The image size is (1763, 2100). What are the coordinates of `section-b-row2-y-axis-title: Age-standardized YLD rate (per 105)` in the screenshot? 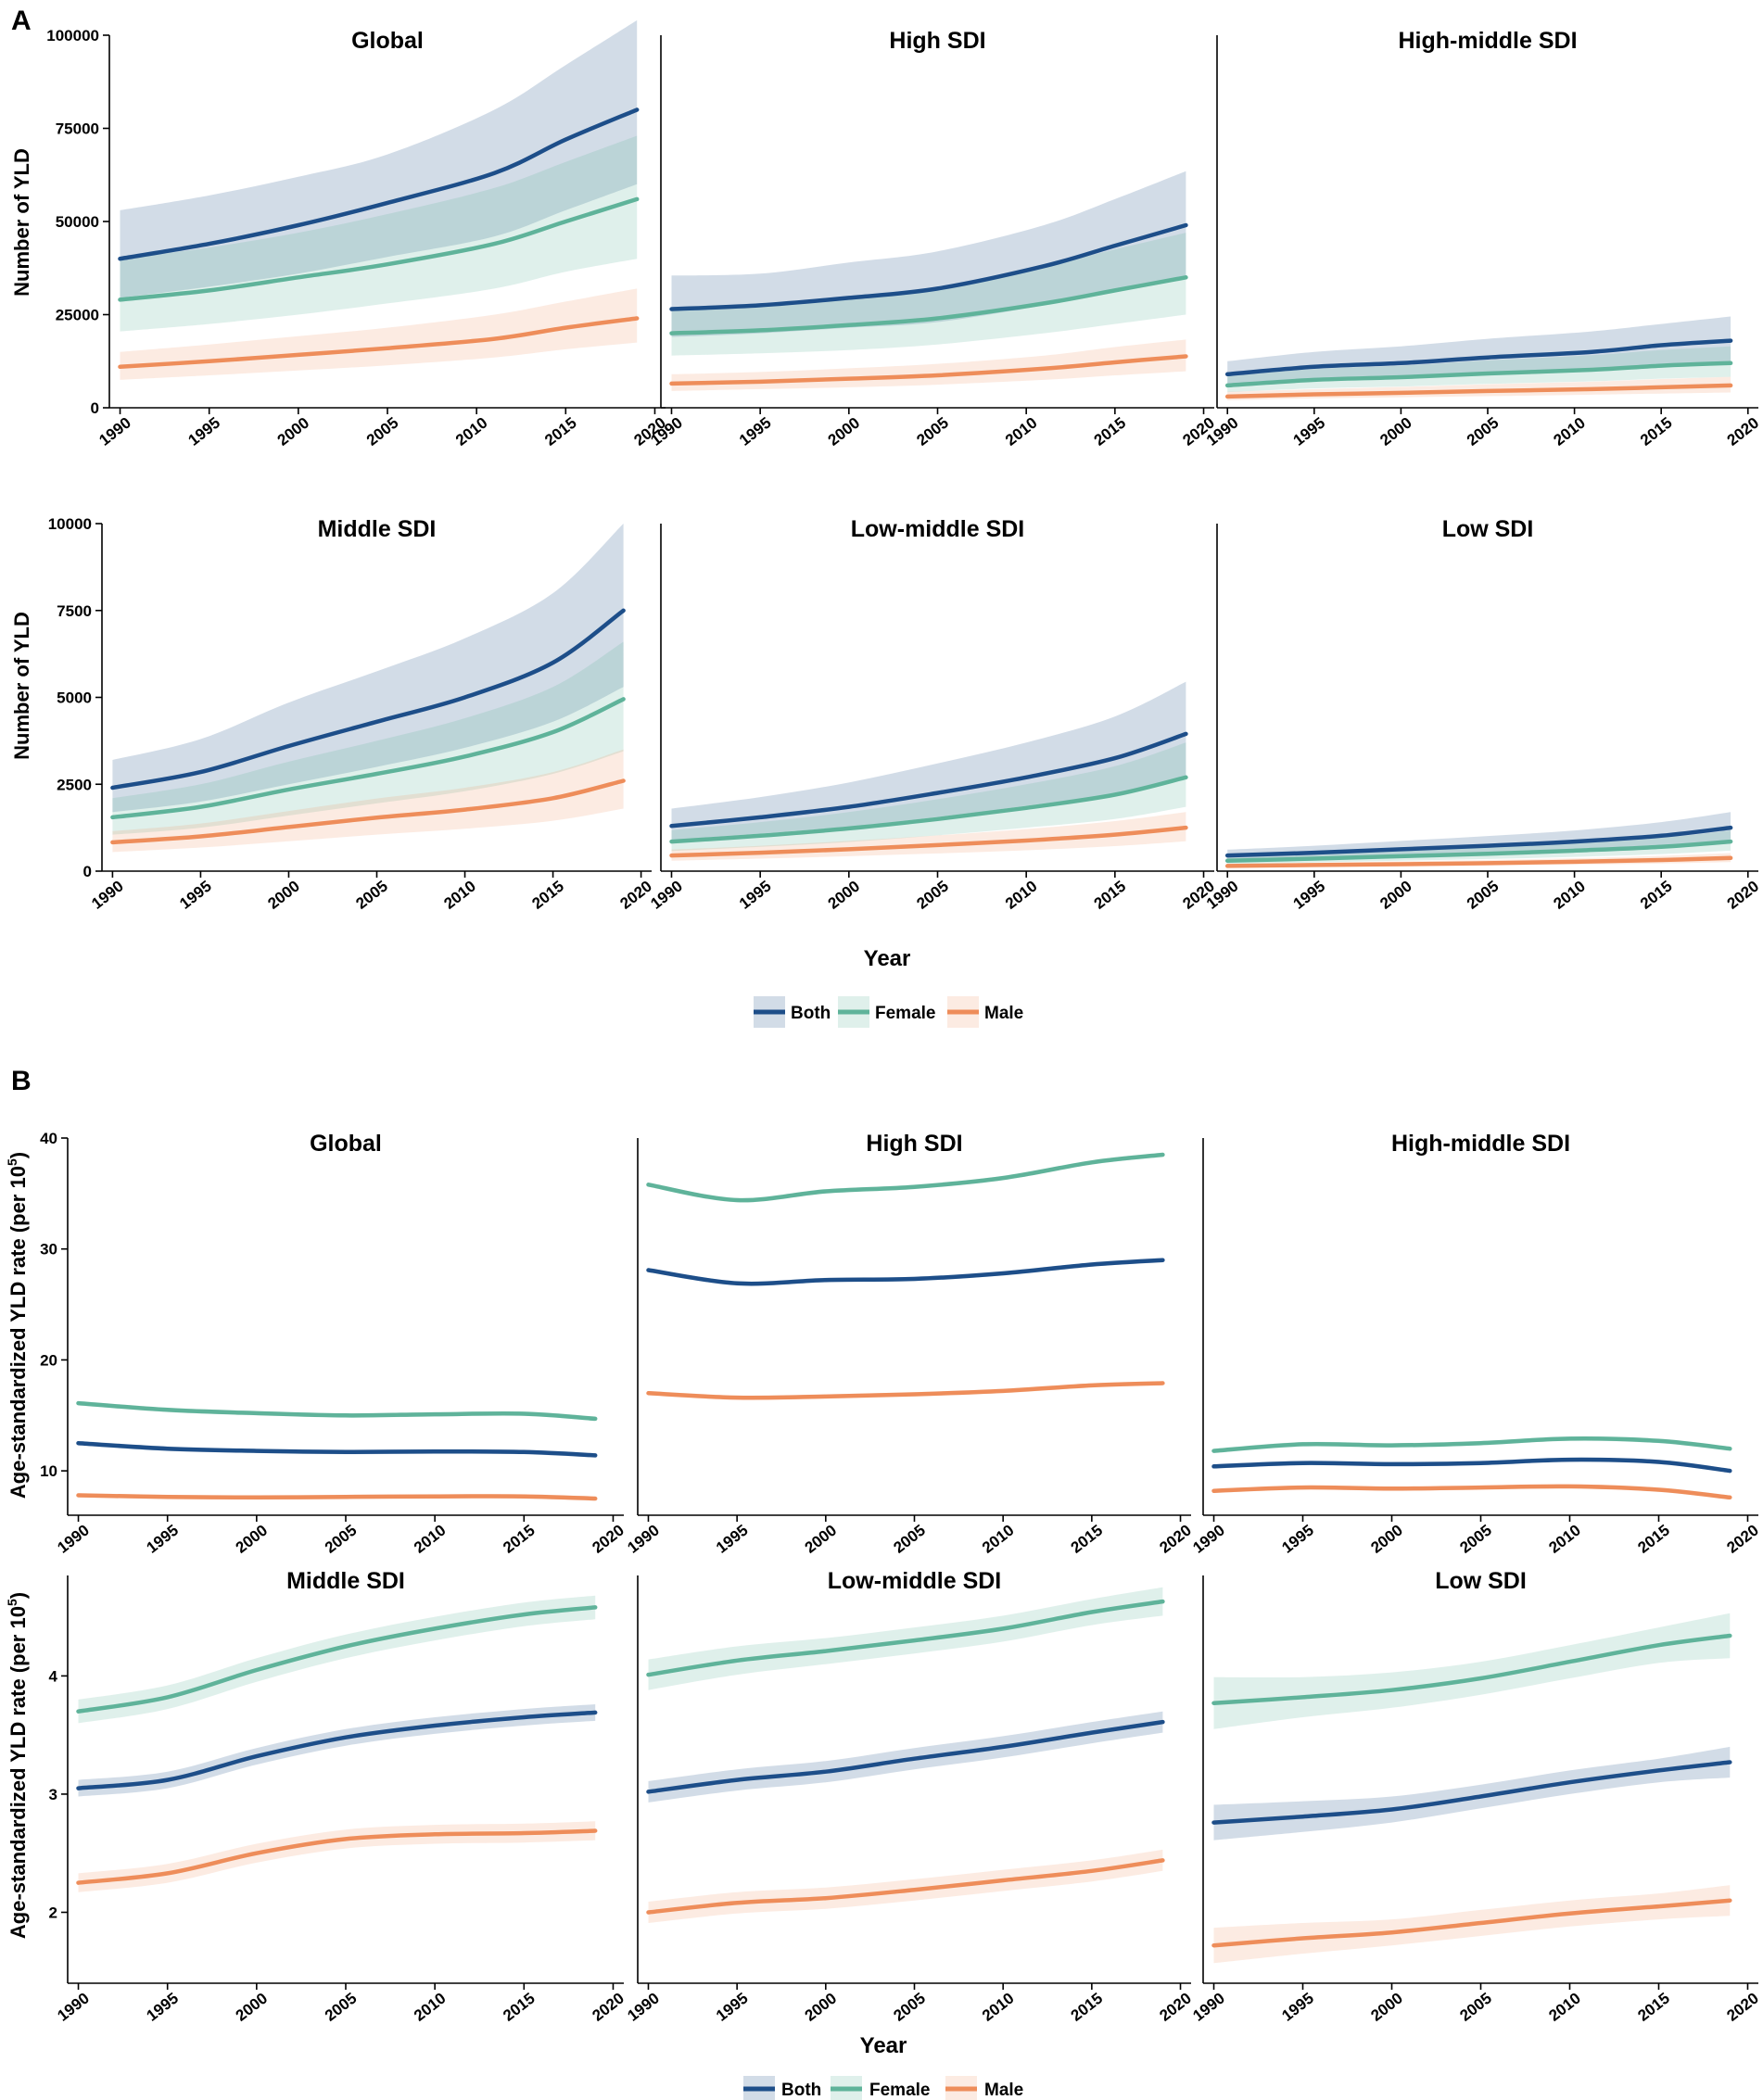 It's located at (17, 1765).